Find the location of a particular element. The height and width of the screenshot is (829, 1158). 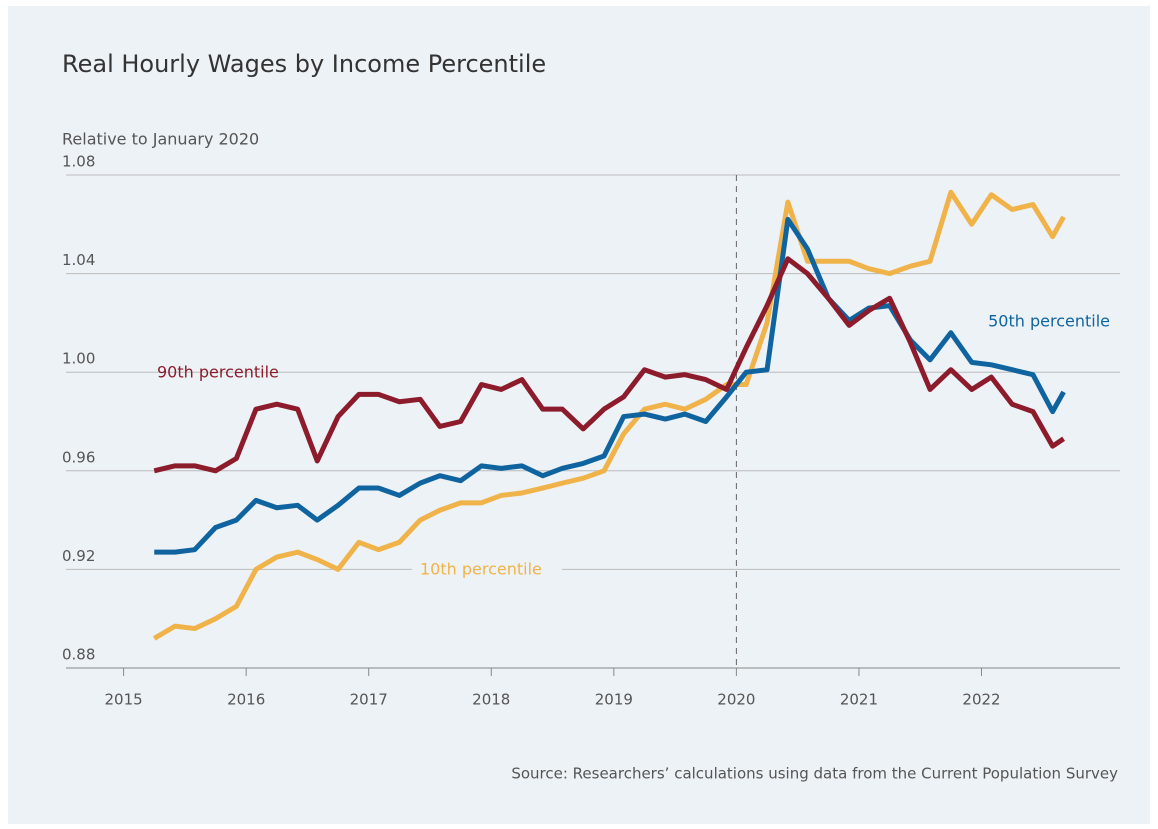

x-tick-label: 2018 is located at coordinates (491, 700).